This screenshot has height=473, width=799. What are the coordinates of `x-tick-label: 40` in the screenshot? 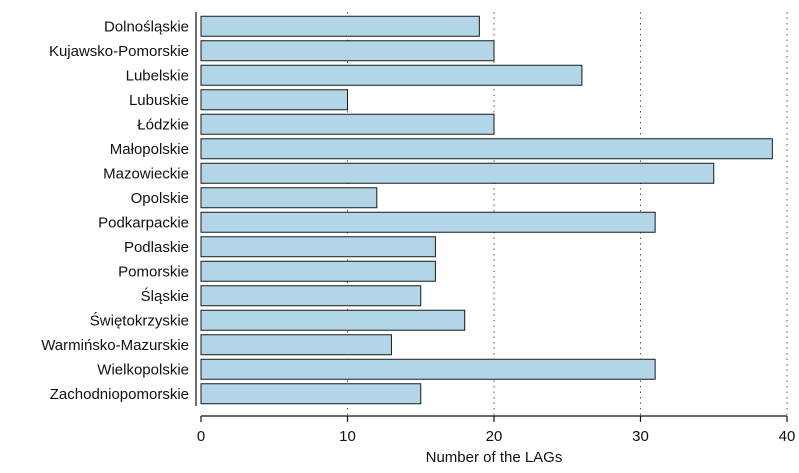 It's located at (787, 436).